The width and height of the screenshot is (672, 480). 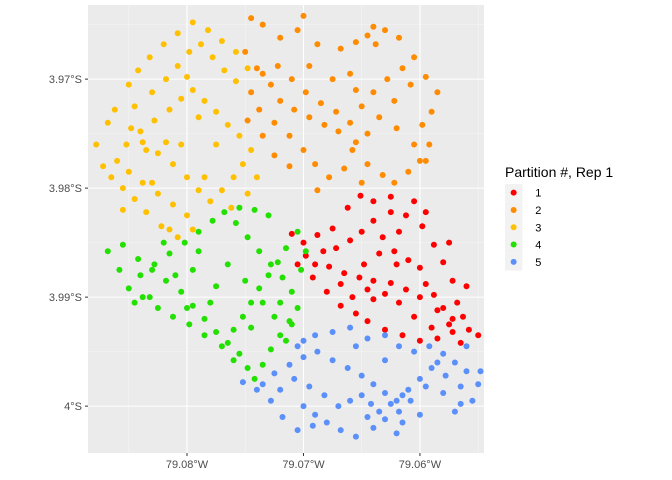 What do you see at coordinates (538, 246) in the screenshot?
I see `legend-label-4: 4` at bounding box center [538, 246].